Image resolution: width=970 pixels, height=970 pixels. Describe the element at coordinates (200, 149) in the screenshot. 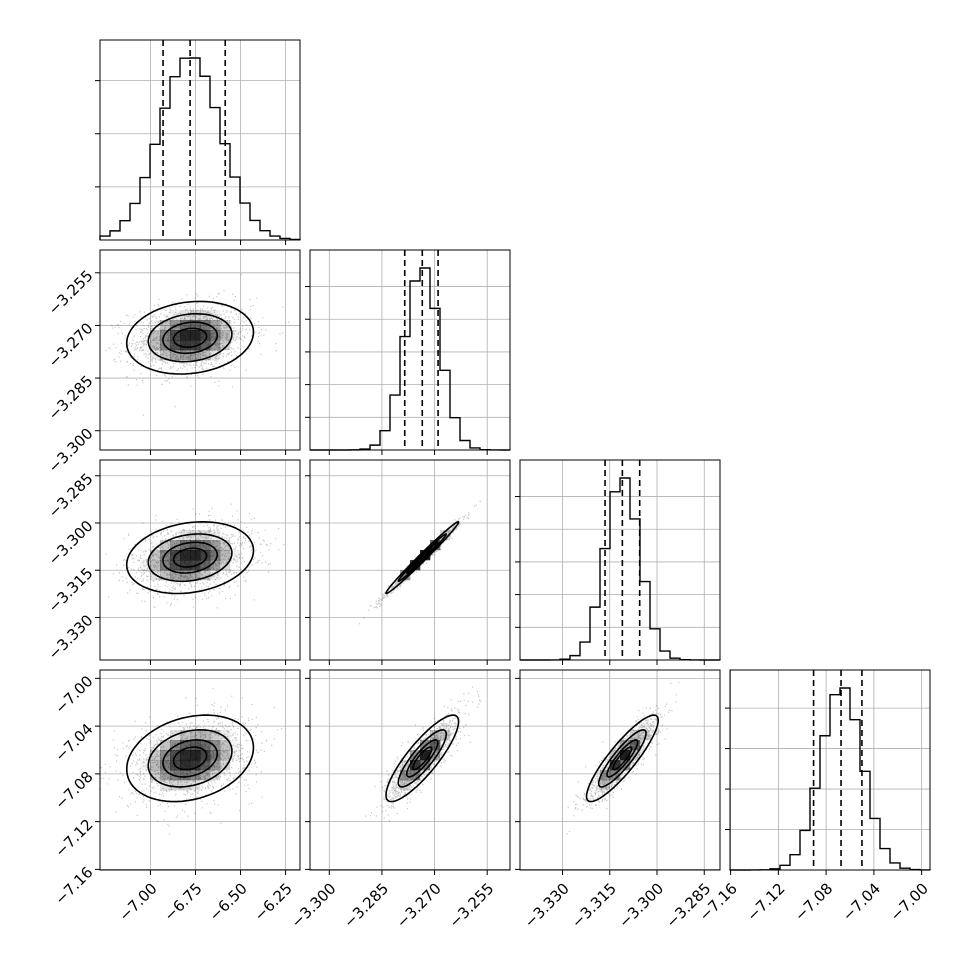

I see `histogram-steps` at that location.